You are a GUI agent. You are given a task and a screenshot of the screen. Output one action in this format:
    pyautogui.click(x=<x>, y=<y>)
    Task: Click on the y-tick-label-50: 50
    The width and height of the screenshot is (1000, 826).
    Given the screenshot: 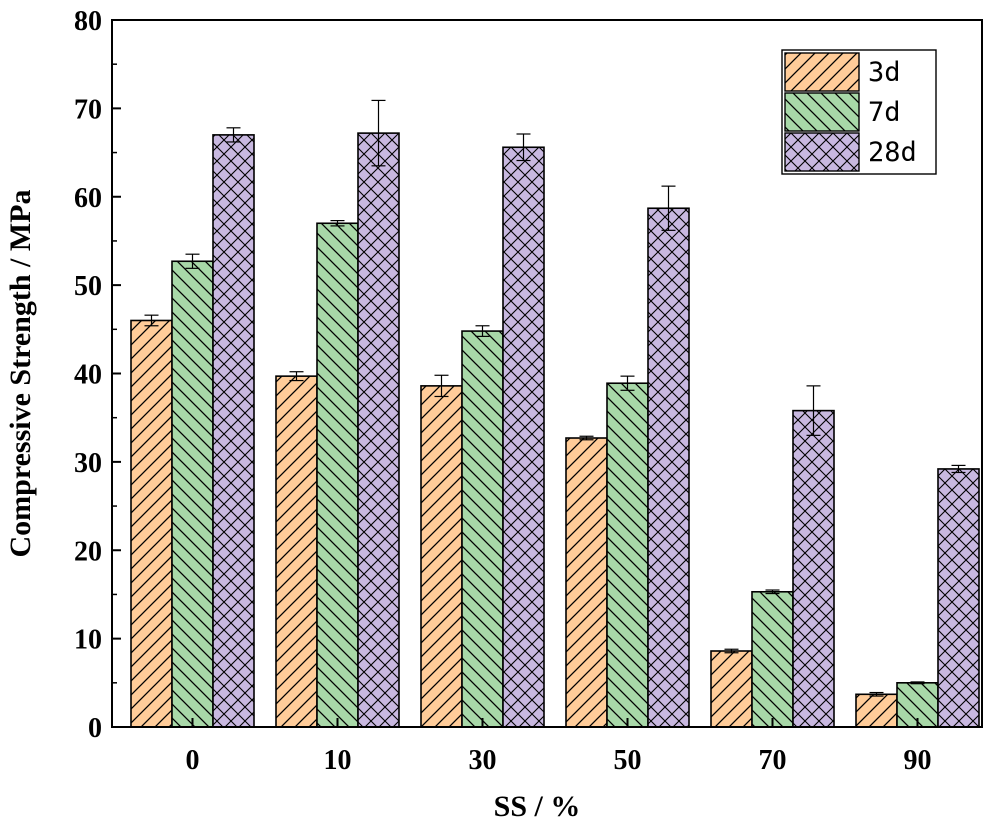 What is the action you would take?
    pyautogui.click(x=88, y=286)
    